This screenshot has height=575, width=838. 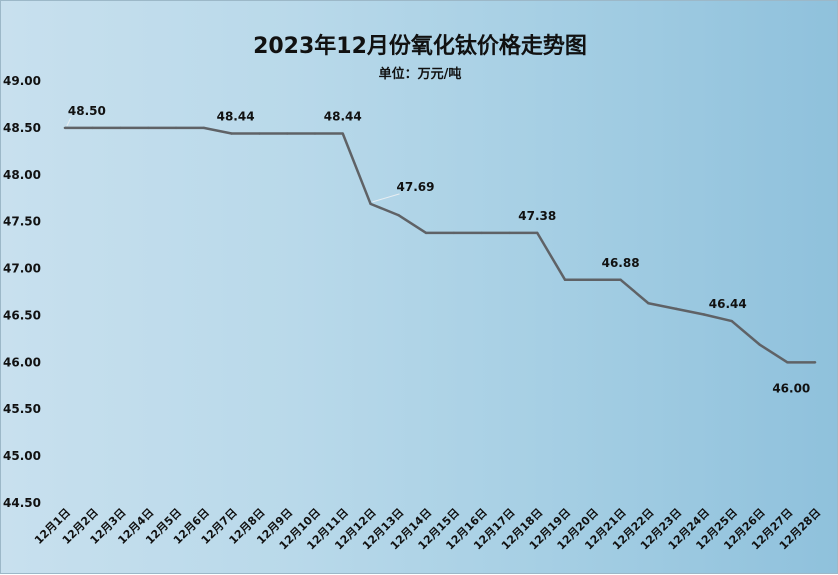 What do you see at coordinates (728, 304) in the screenshot?
I see `data-label: 46.44` at bounding box center [728, 304].